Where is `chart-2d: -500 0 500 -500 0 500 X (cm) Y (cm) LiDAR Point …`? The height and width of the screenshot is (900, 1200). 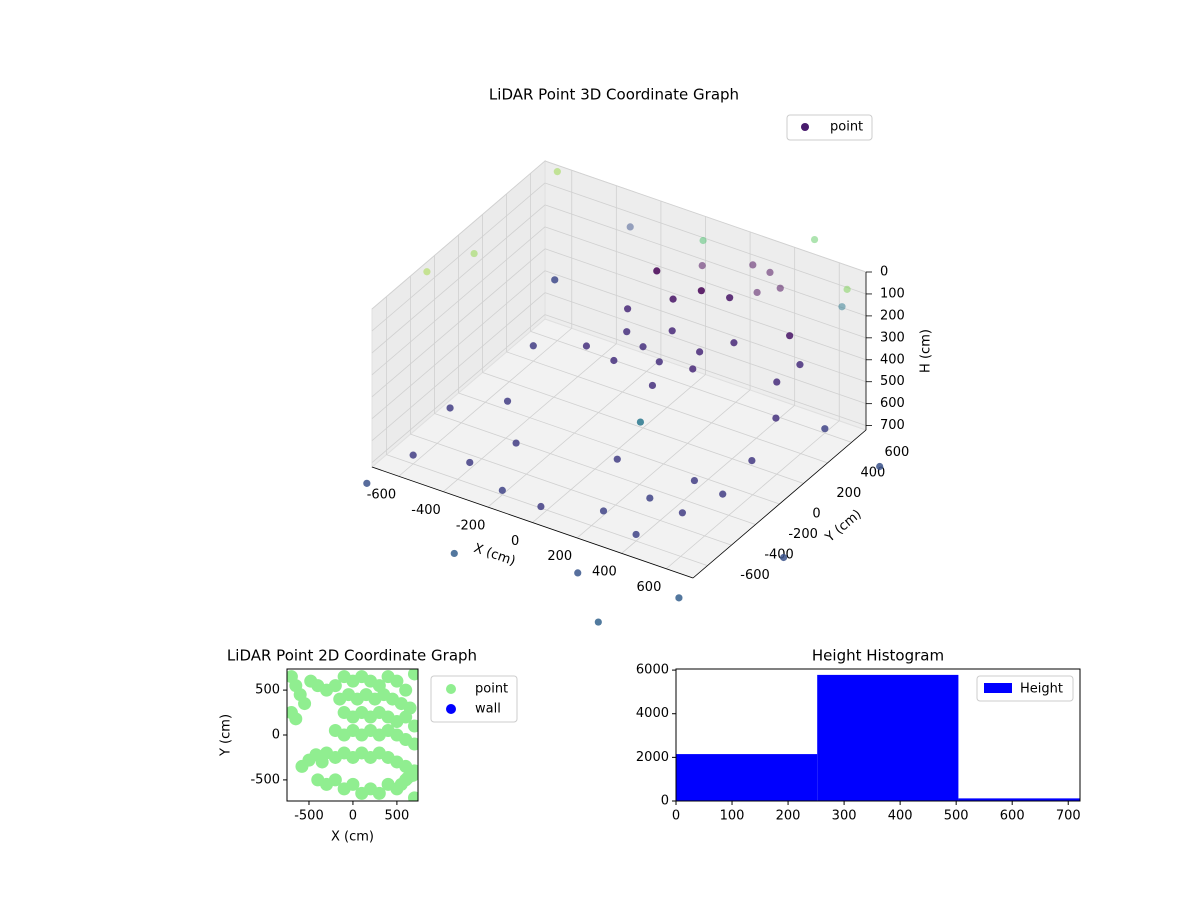 chart-2d: -500 0 500 -500 0 500 X (cm) Y (cm) LiDAR Point … is located at coordinates (368, 746).